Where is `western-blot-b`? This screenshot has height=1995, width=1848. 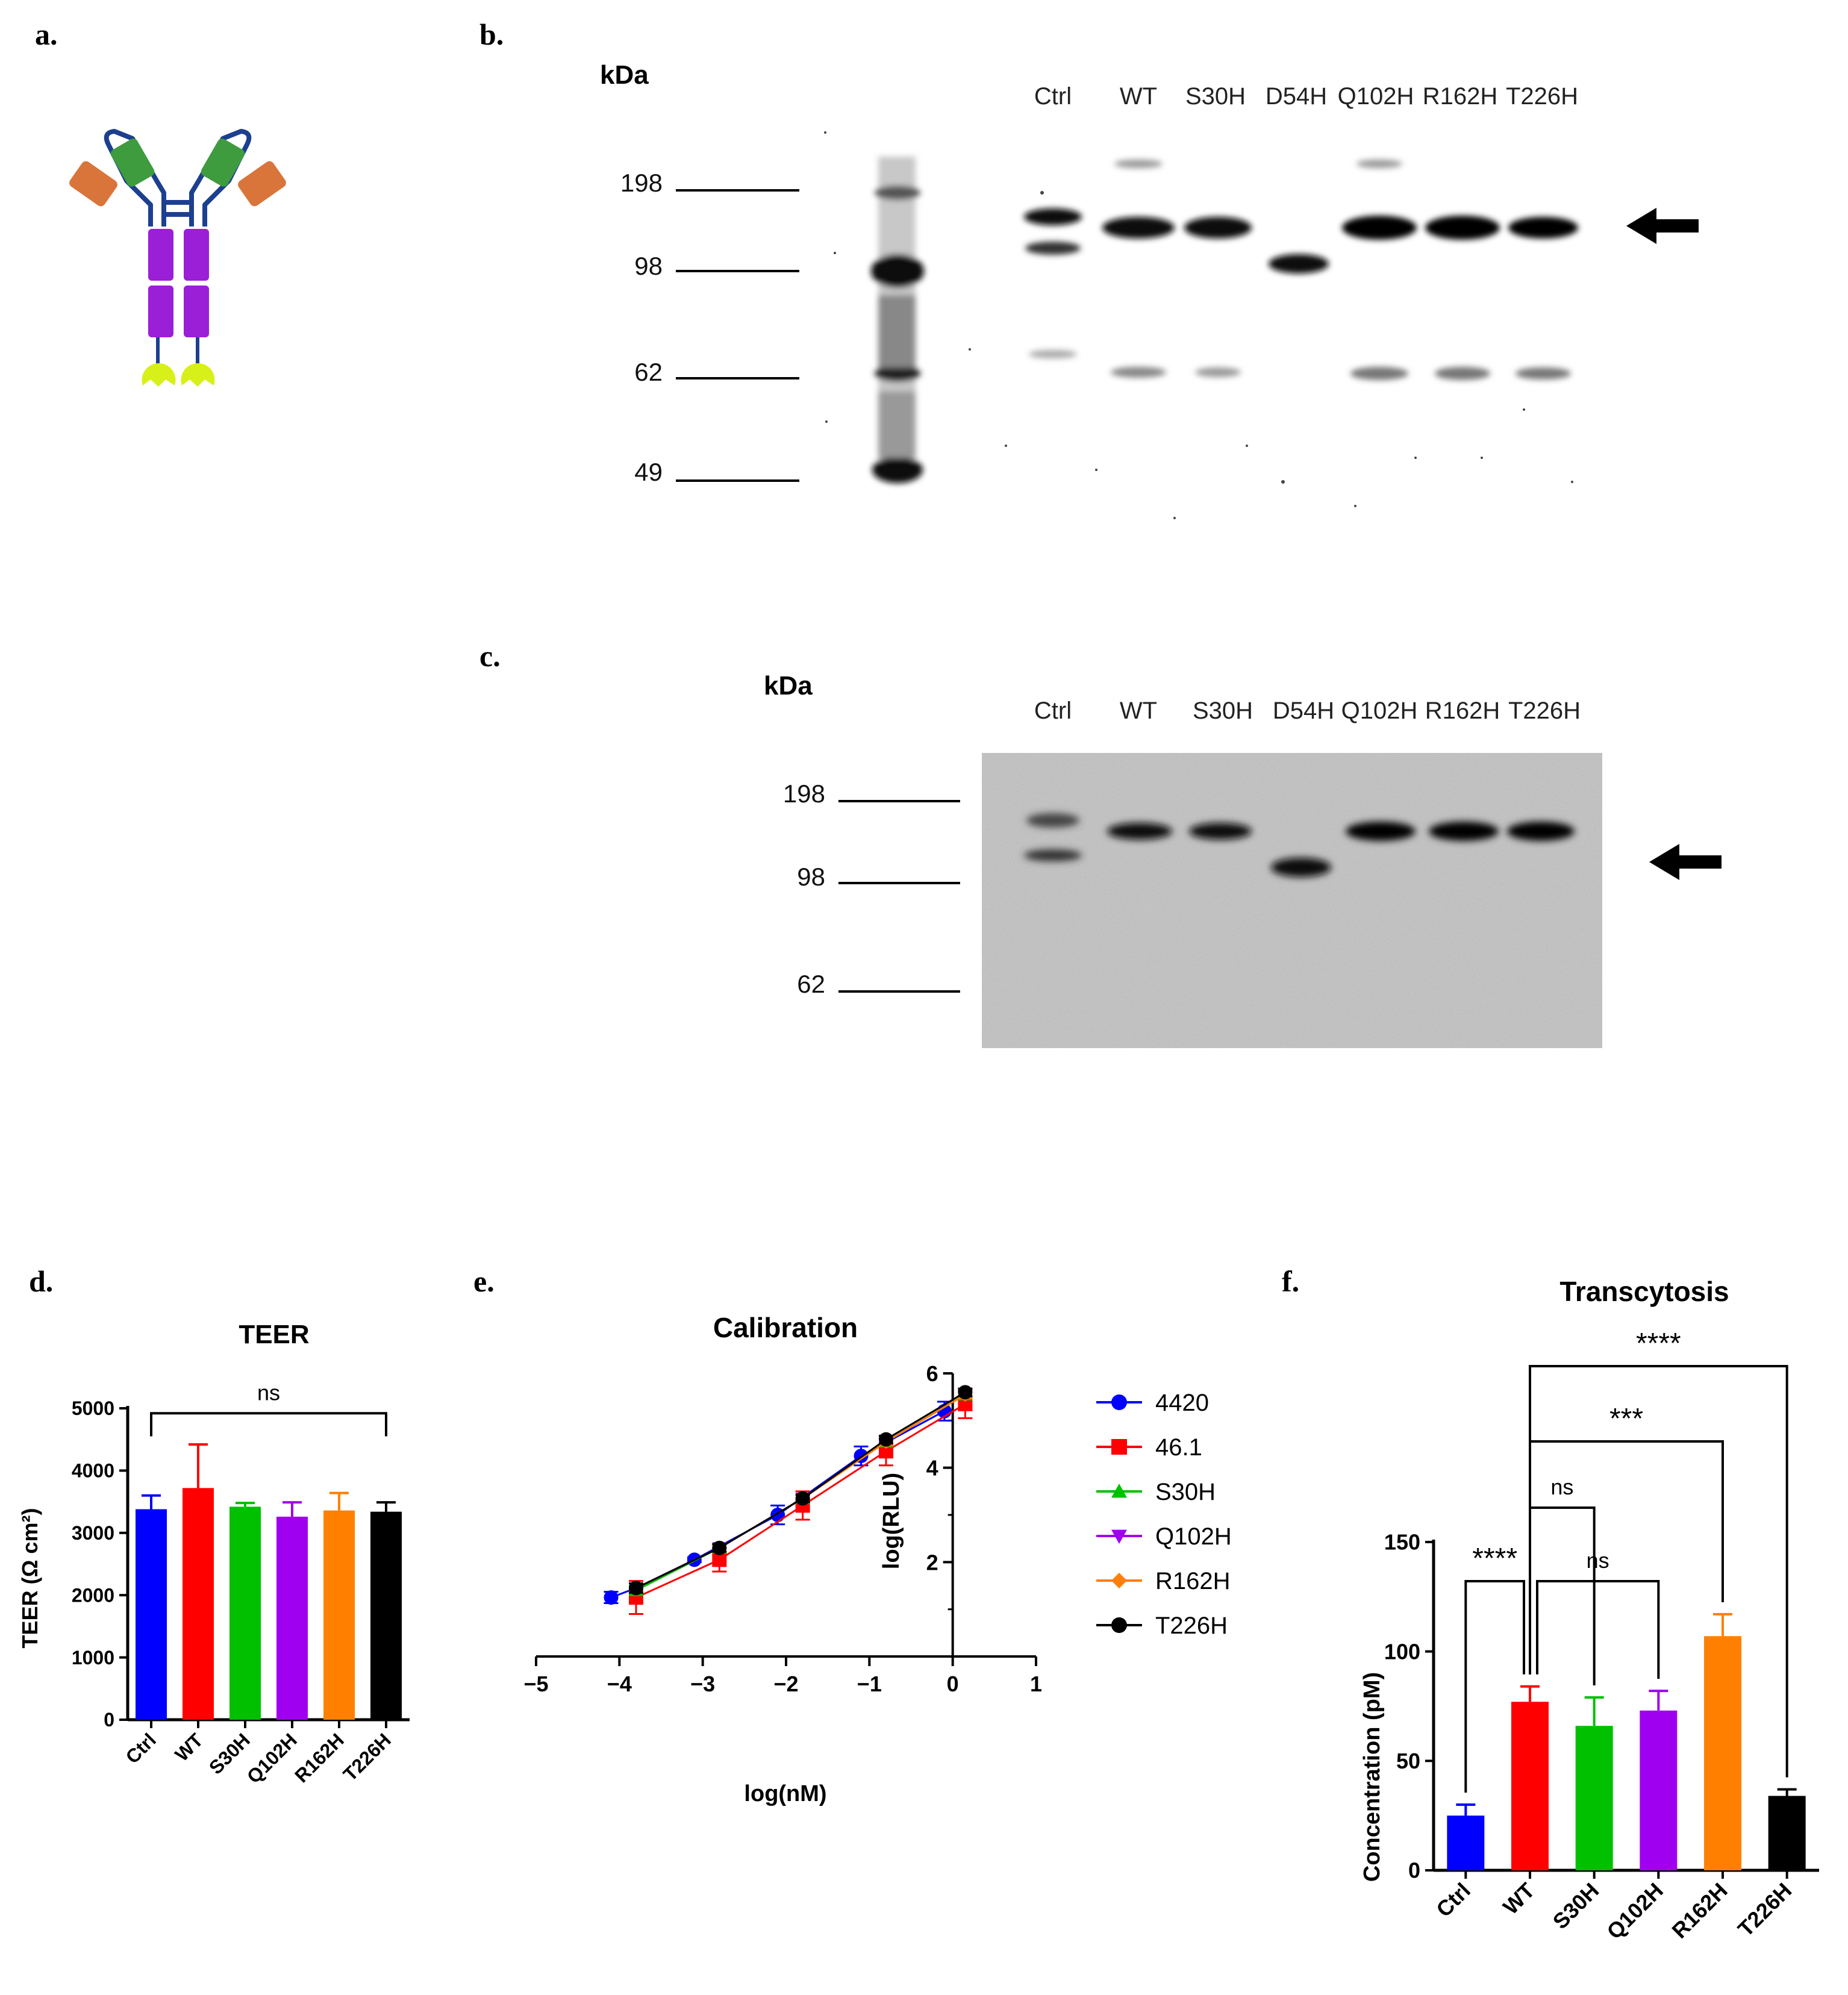 western-blot-b is located at coordinates (1201, 325).